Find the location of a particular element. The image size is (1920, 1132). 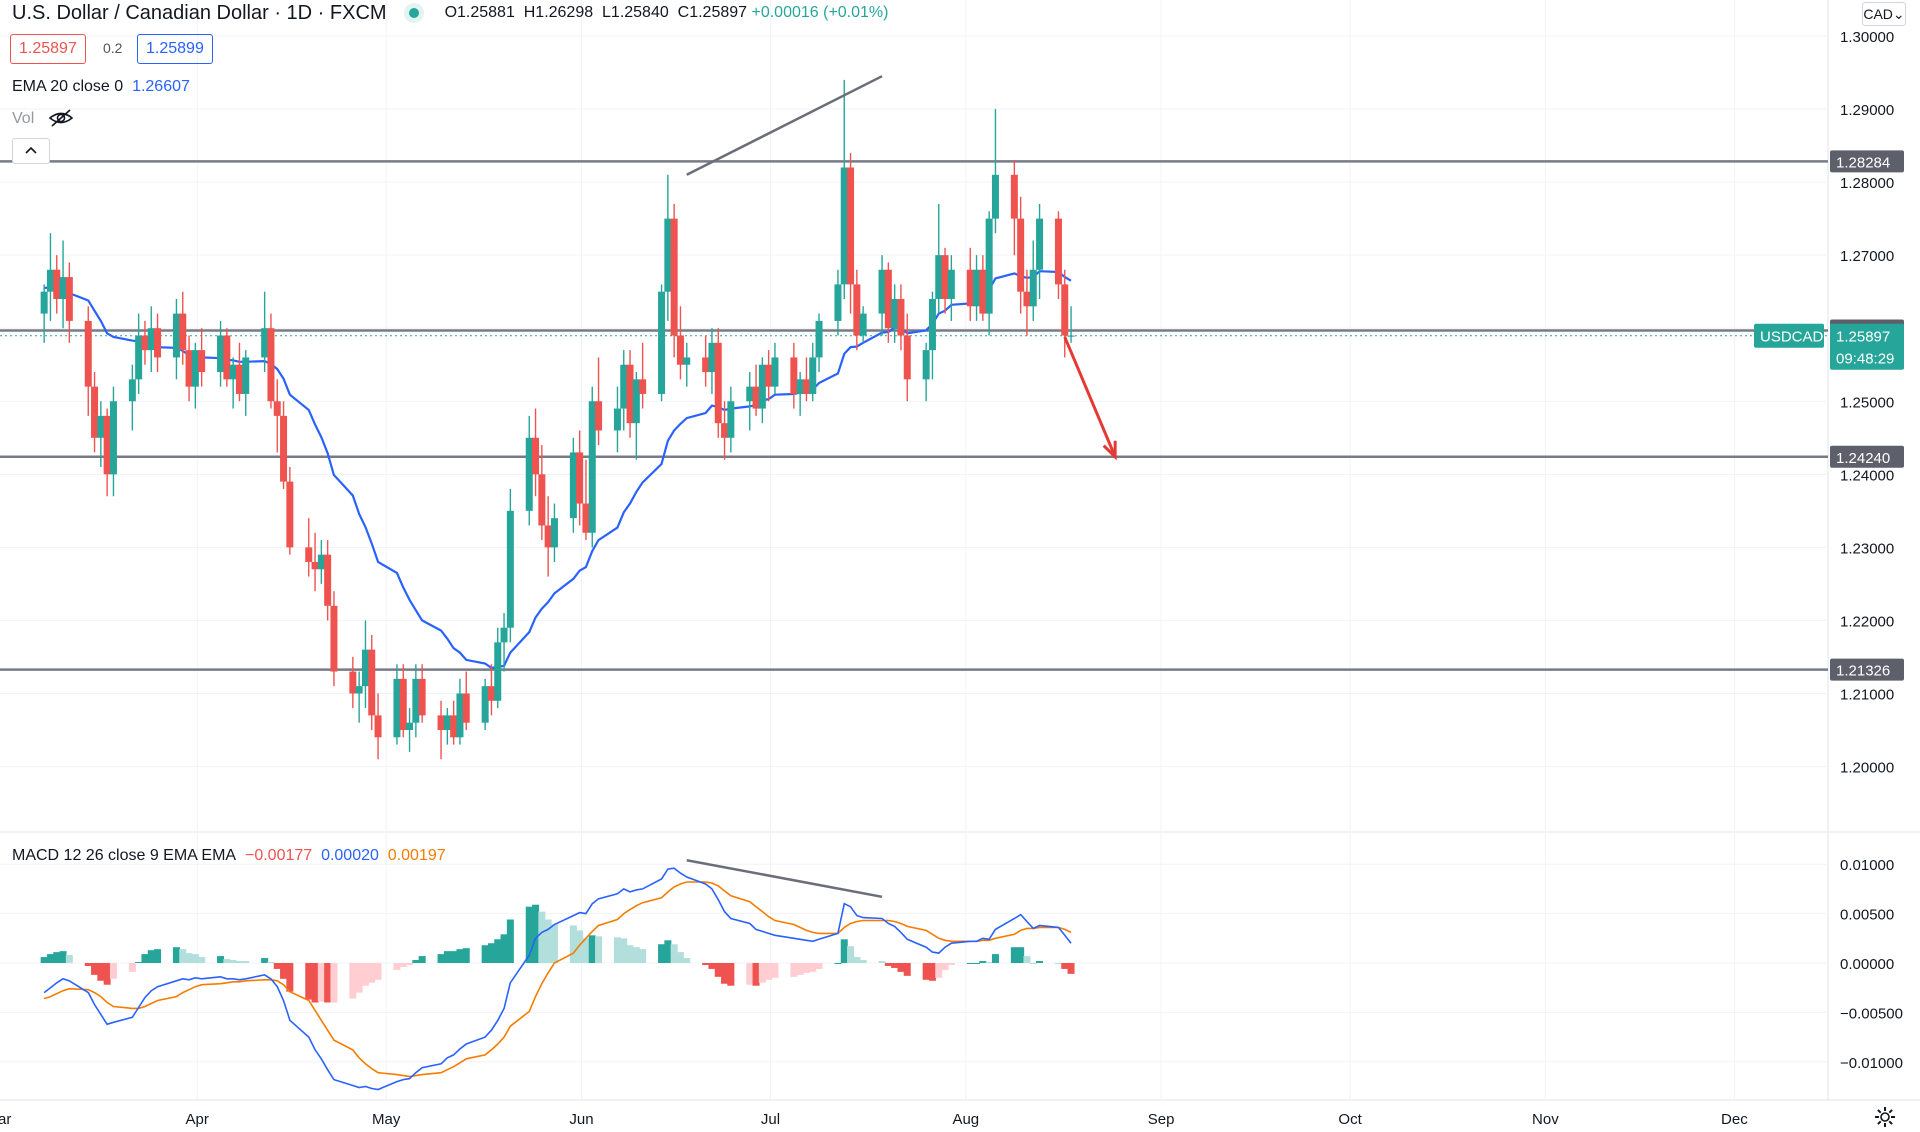

macd-pane is located at coordinates (557, 979).